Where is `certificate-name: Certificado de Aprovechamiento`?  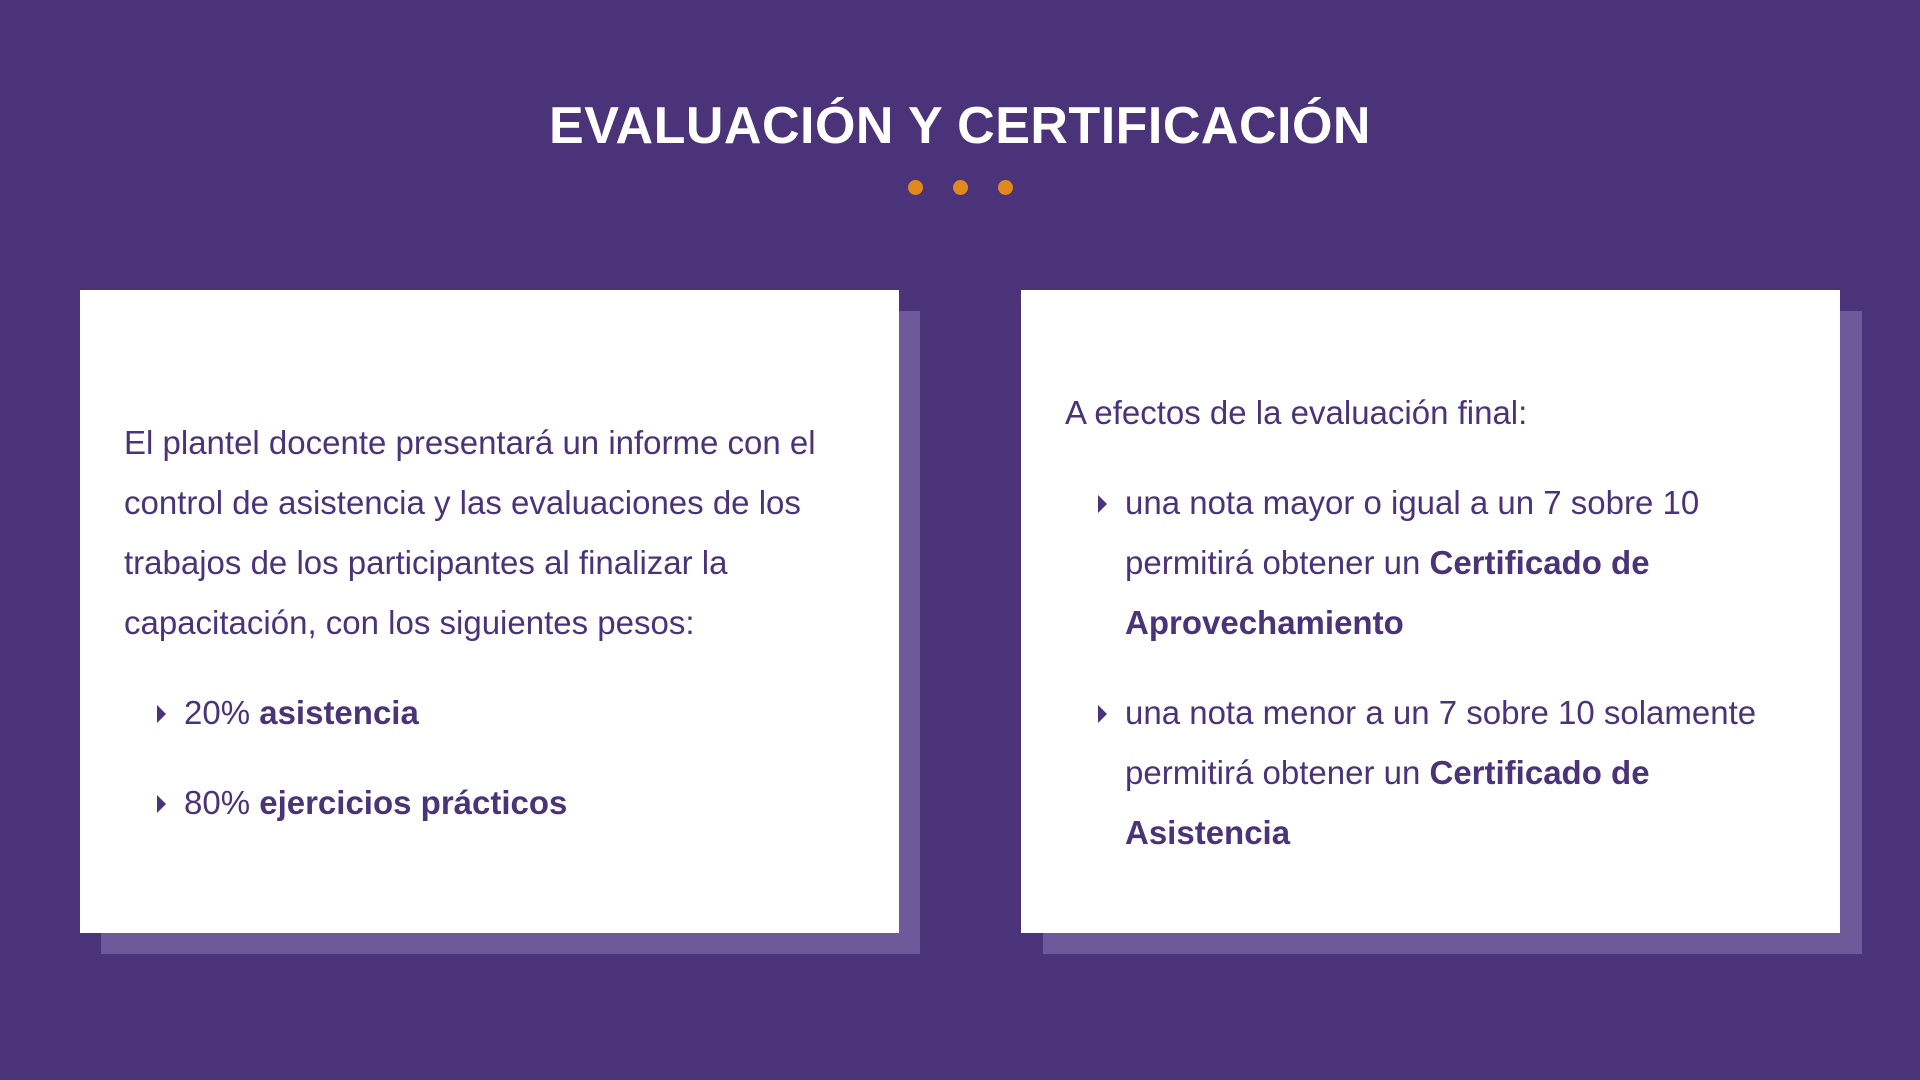 certificate-name: Certificado de Aprovechamiento is located at coordinates (1387, 592).